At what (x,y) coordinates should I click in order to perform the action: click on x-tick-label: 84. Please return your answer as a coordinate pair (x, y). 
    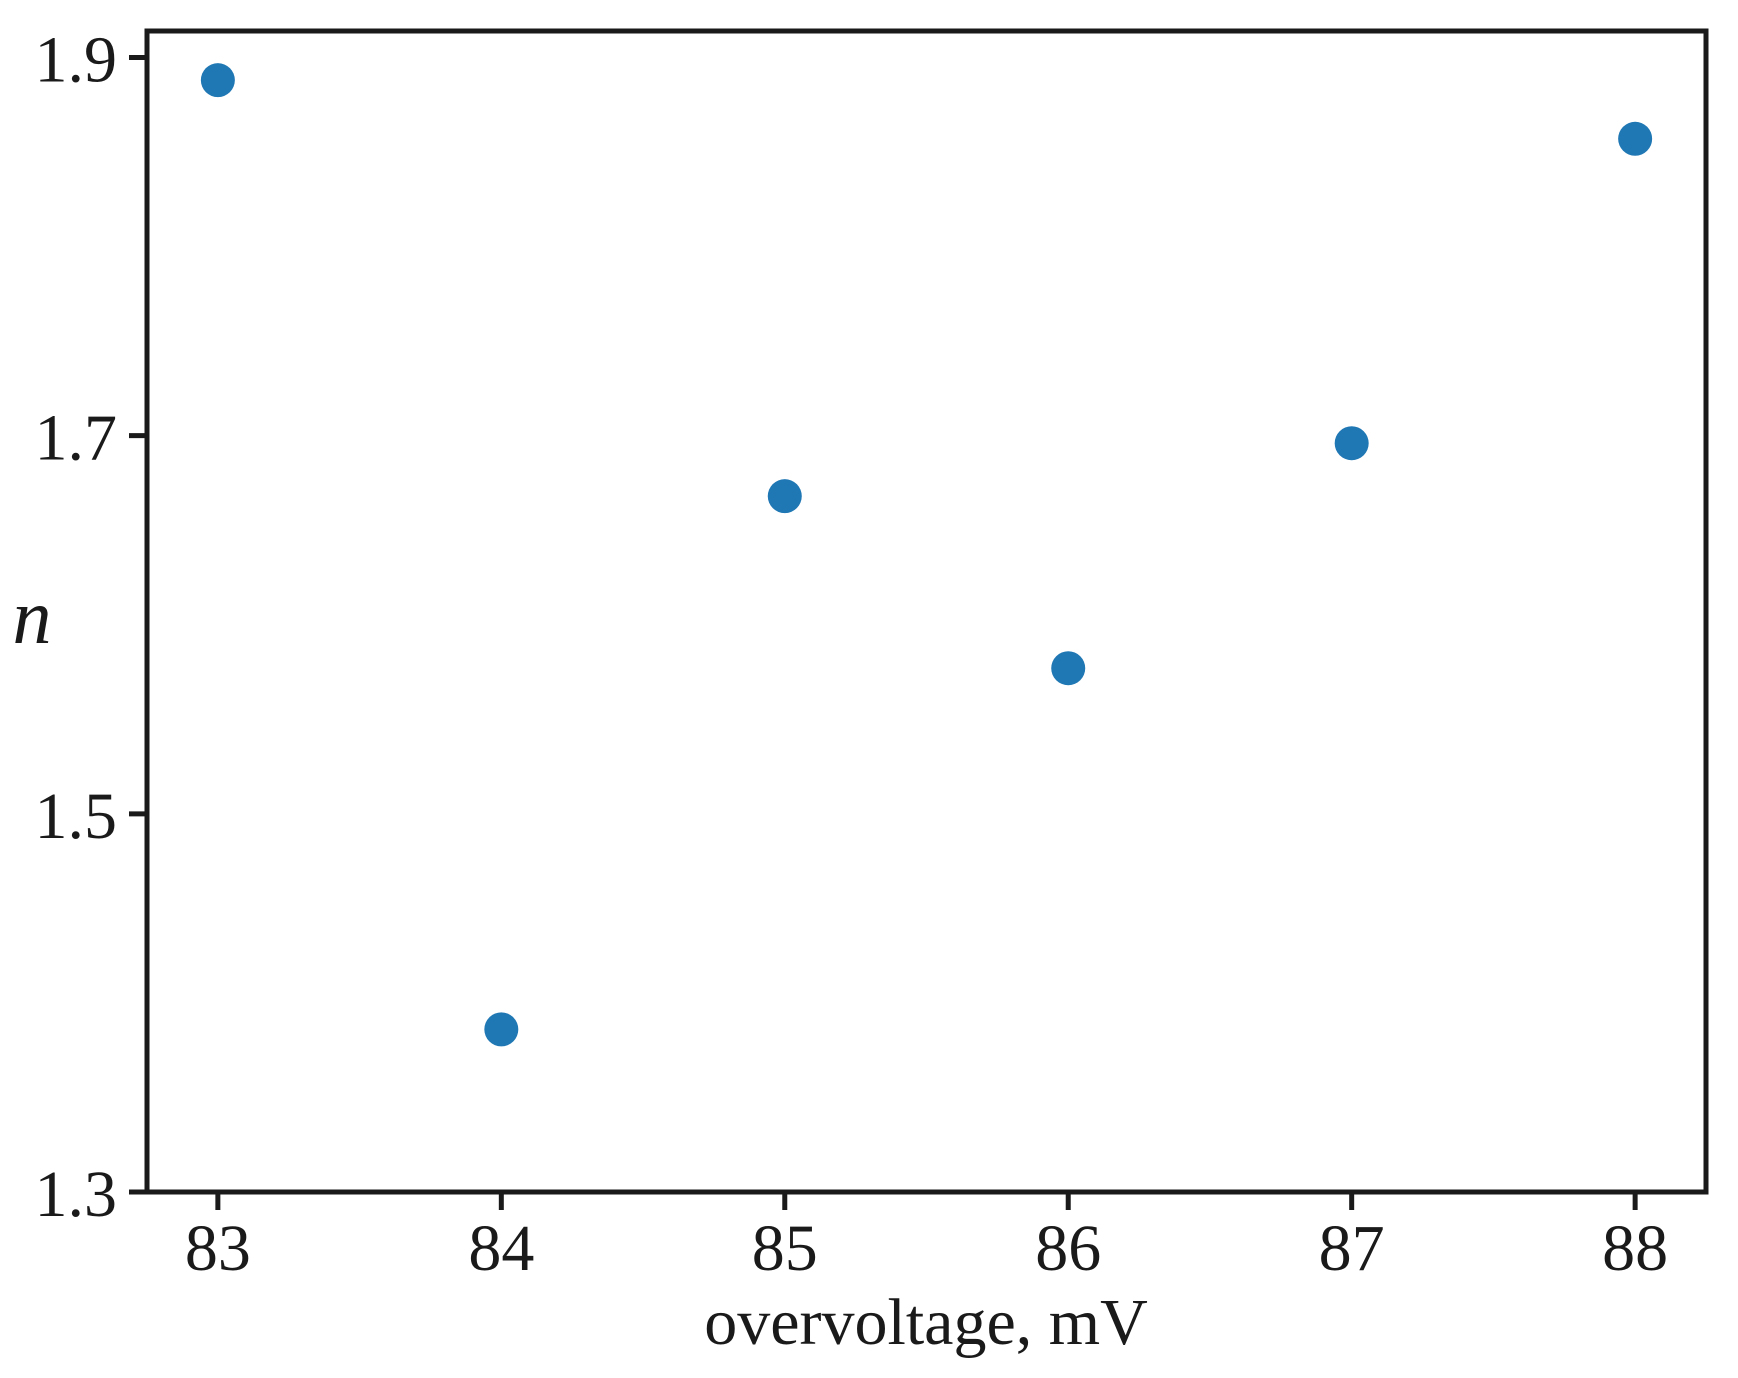
    Looking at the image, I should click on (501, 1248).